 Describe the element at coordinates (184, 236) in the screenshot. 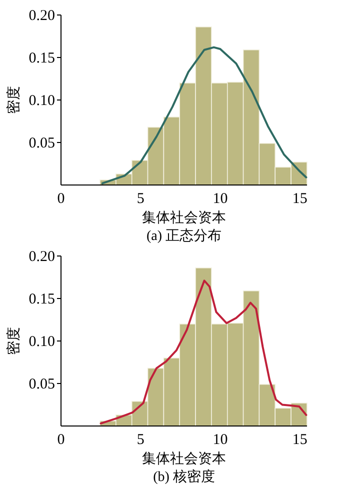

I see `text: (a) 正态分布` at that location.